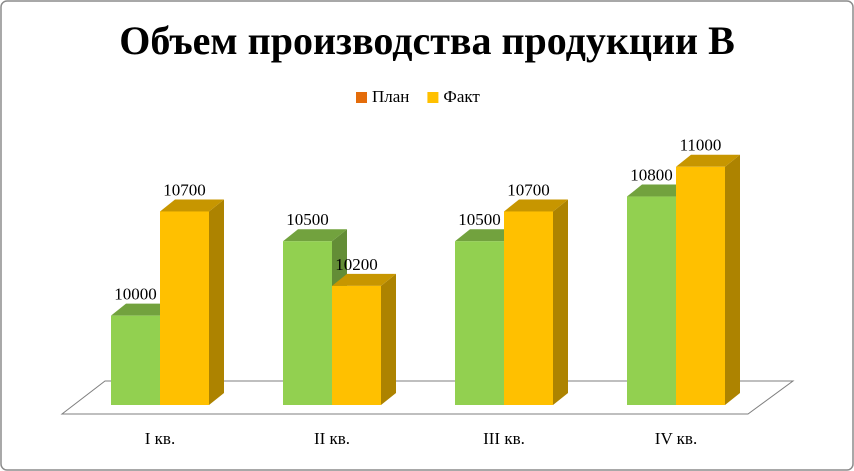  Describe the element at coordinates (356, 264) in the screenshot. I see `data-label: 10200` at that location.